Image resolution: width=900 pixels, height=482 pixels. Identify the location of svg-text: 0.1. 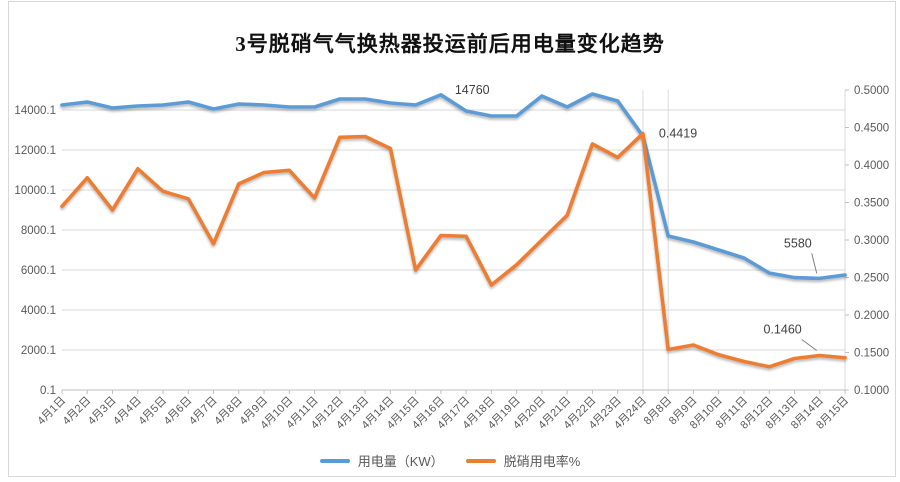
(48, 391).